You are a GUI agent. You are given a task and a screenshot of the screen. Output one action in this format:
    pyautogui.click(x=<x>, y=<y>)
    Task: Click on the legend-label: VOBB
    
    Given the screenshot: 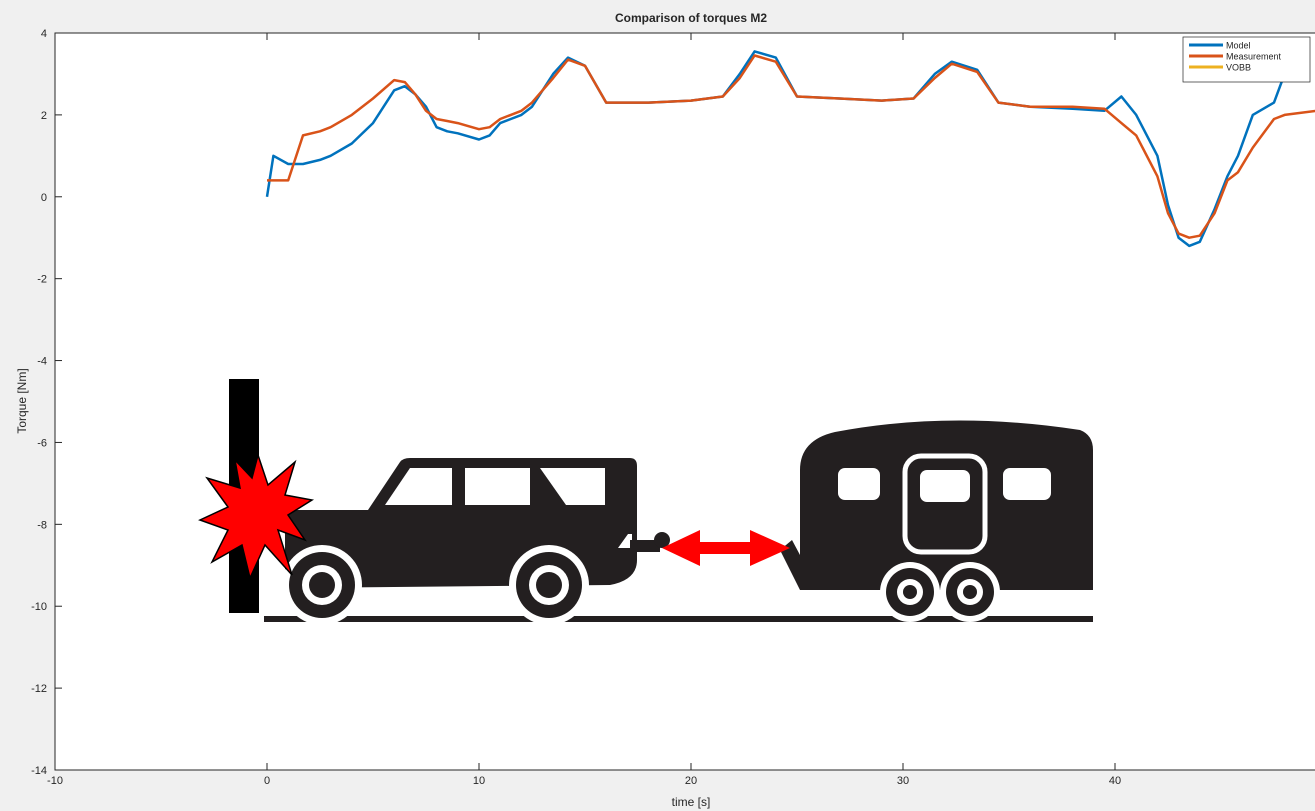 What is the action you would take?
    pyautogui.click(x=1238, y=68)
    